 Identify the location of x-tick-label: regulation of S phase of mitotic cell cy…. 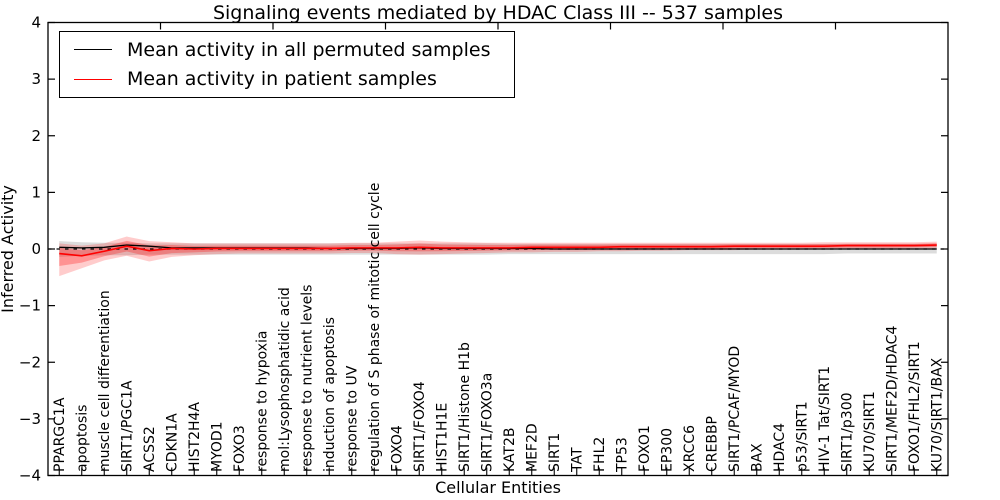
(375, 327).